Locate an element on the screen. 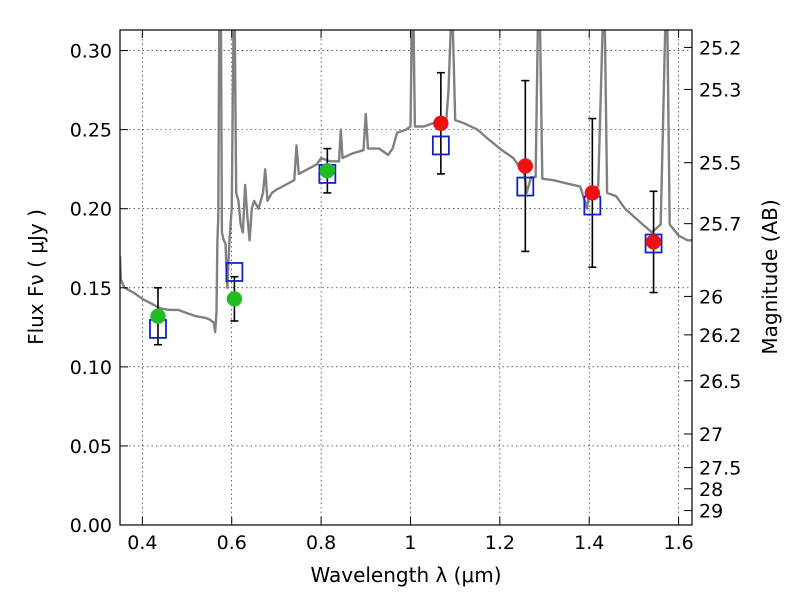 Image resolution: width=800 pixels, height=600 pixels. magnitude-axis-label: Magnitude (AB) is located at coordinates (770, 276).